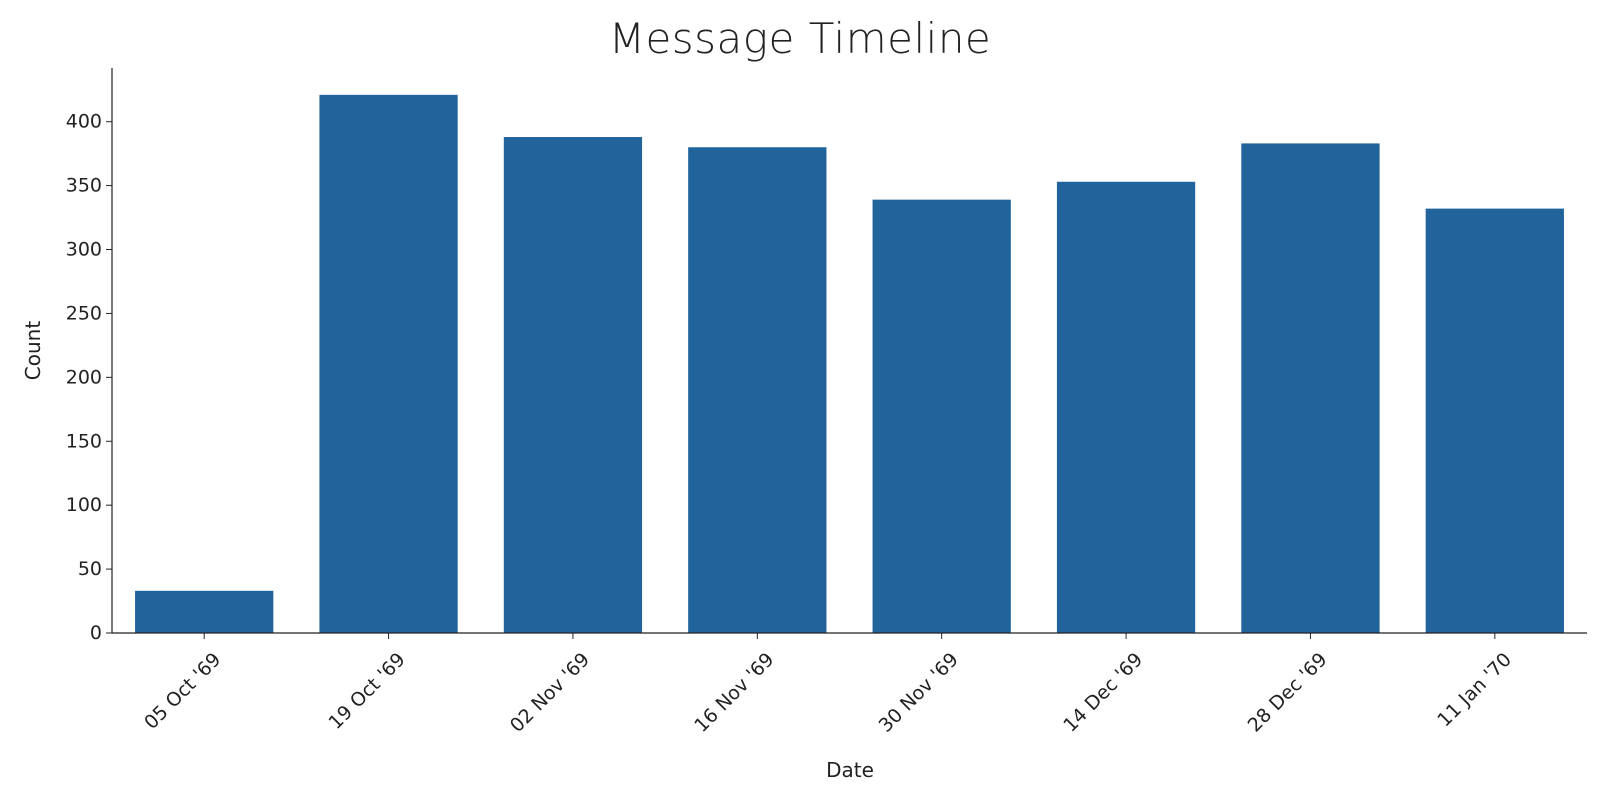  I want to click on y-tick-label: 100, so click(84, 505).